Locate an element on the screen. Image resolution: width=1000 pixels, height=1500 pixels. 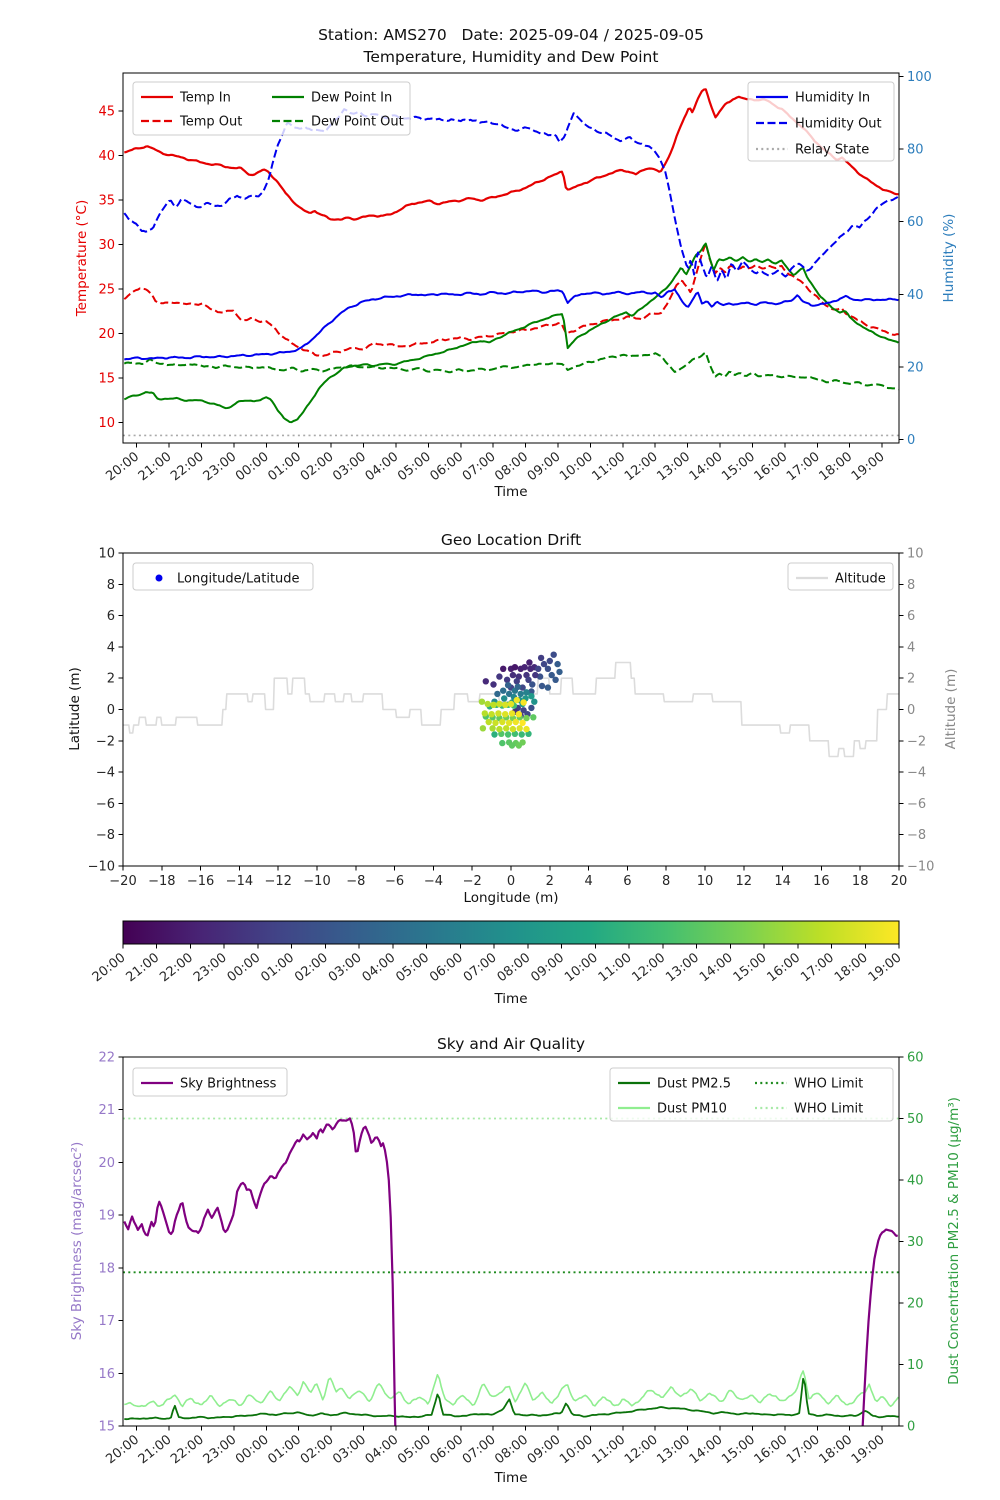
colorbar-tick-label: 13:00 is located at coordinates (682, 967).